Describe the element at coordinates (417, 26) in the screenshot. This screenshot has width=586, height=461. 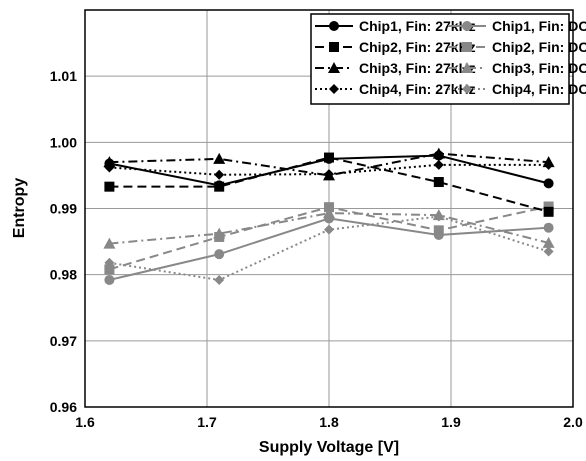
I see `legend-label: Chip1, Fin: 27kHz` at that location.